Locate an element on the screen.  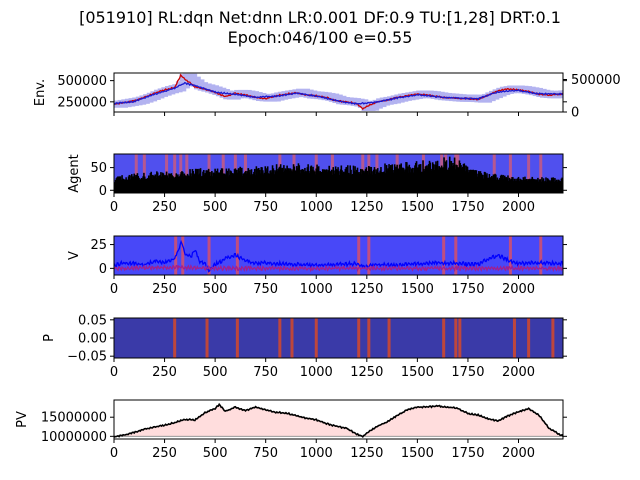
pv-series-line is located at coordinates (338, 420).